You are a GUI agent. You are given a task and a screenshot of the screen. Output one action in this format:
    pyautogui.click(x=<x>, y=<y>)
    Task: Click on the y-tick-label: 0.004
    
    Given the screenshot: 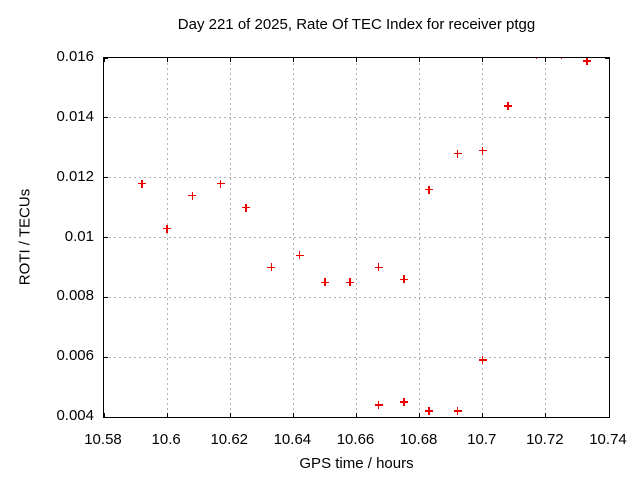 What is the action you would take?
    pyautogui.click(x=75, y=415)
    